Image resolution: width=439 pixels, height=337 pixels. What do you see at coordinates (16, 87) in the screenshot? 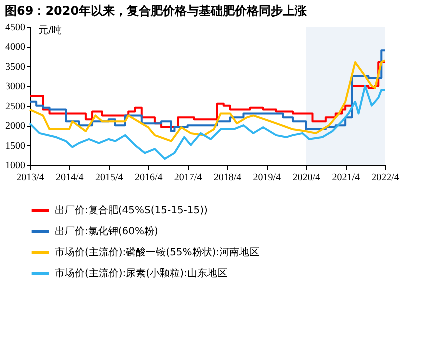
I see `y-tick-label: 3000` at bounding box center [16, 87].